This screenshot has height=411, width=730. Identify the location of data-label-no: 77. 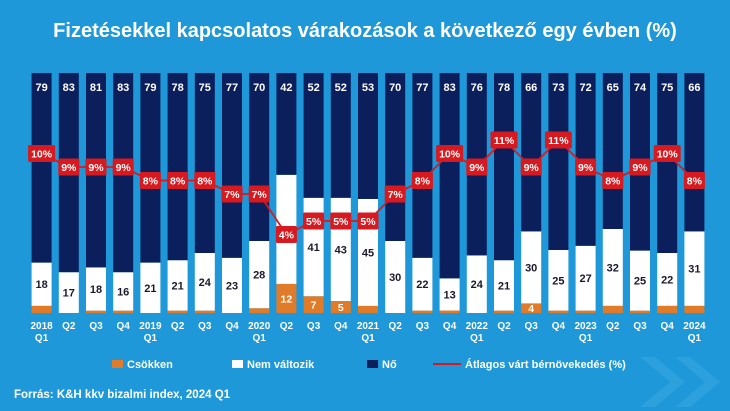
(422, 88).